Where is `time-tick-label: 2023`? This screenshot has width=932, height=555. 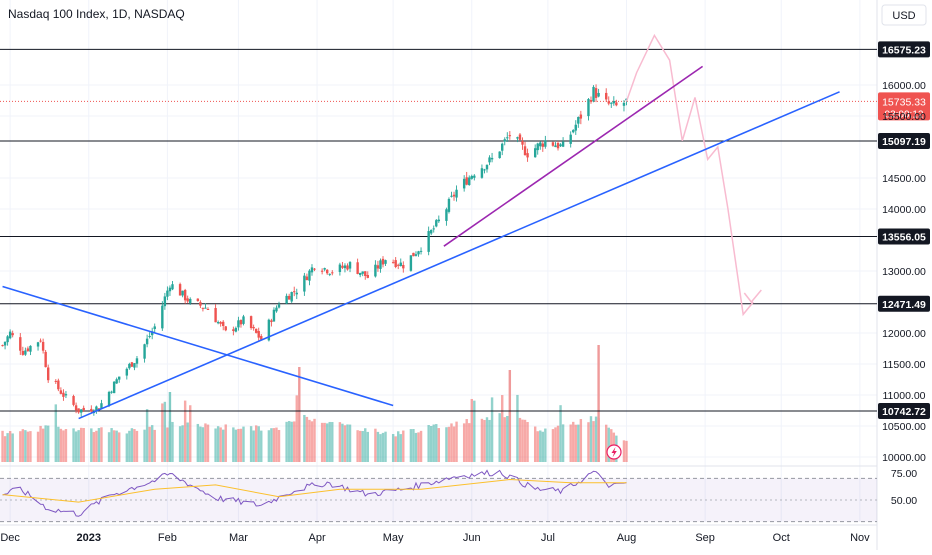
time-tick-label: 2023 is located at coordinates (89, 538).